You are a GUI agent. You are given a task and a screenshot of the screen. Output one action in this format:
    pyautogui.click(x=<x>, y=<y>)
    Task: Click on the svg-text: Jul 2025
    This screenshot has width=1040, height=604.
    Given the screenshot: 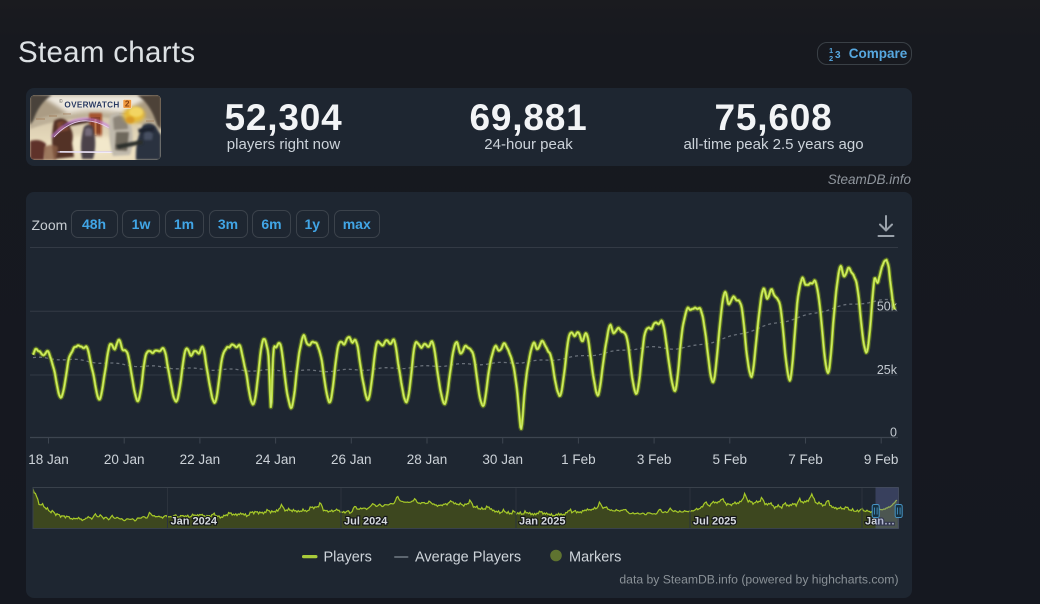 What is the action you would take?
    pyautogui.click(x=714, y=522)
    